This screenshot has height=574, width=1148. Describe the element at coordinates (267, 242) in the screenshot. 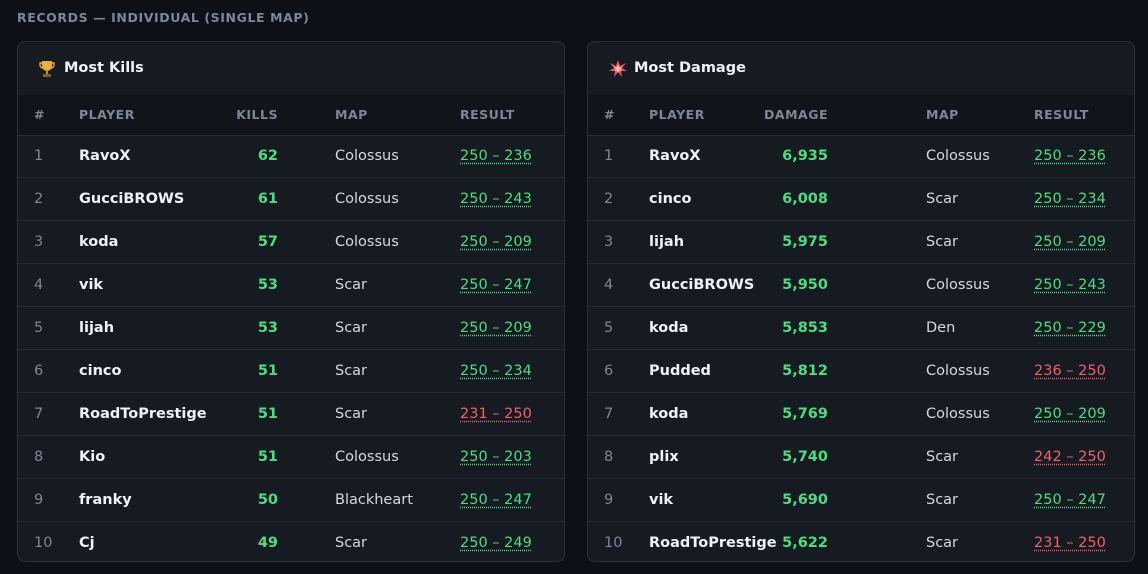

I see `stat: 57` at that location.